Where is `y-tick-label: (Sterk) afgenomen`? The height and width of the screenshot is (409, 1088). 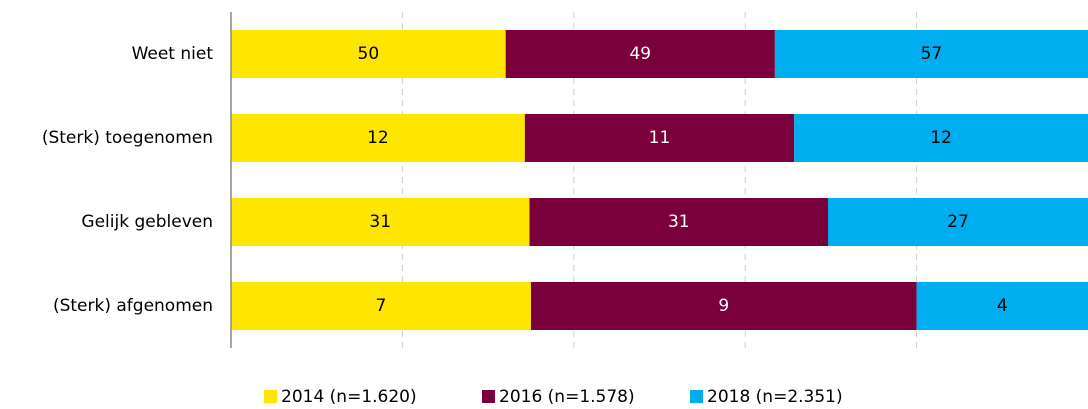
y-tick-label: (Sterk) afgenomen is located at coordinates (133, 306).